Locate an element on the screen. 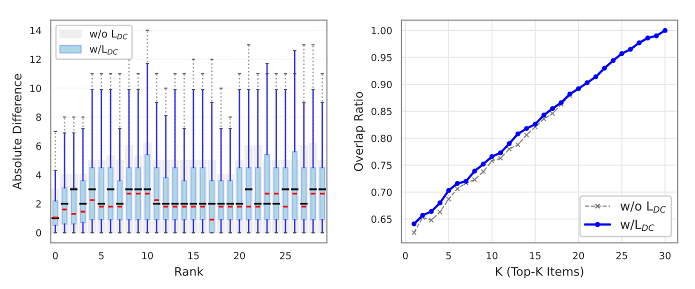 The height and width of the screenshot is (289, 695). y-tick-label: 14 is located at coordinates (36, 30).